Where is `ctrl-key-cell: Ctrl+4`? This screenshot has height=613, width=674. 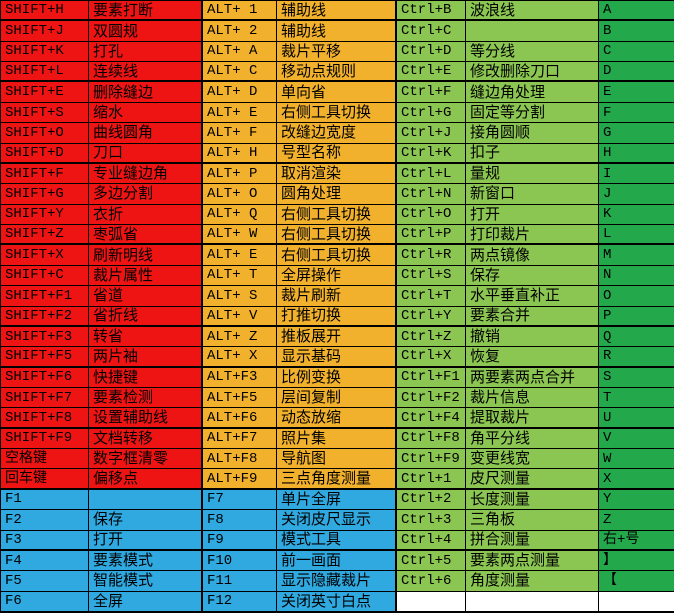
ctrl-key-cell: Ctrl+4 is located at coordinates (431, 540).